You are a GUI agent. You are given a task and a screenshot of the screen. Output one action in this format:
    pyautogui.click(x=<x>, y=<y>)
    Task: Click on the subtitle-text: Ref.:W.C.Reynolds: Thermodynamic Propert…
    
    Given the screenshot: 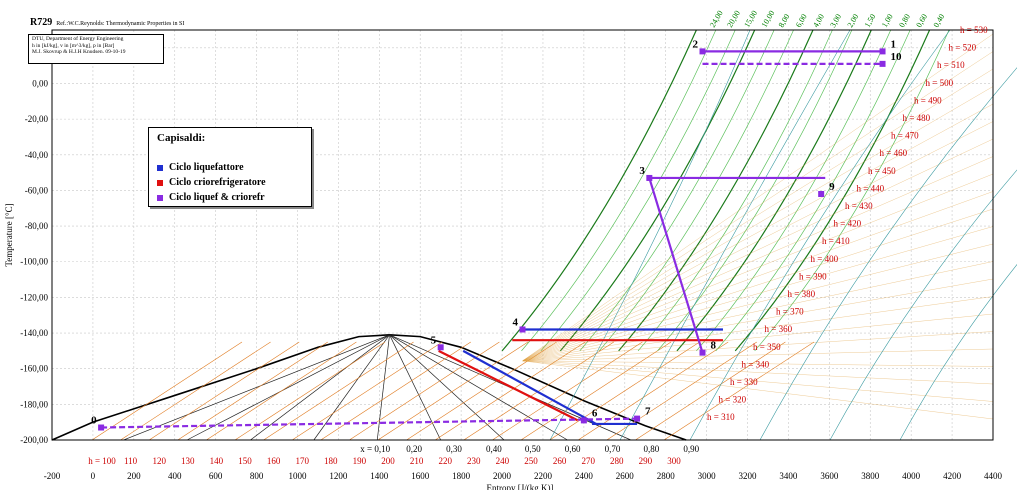 What is the action you would take?
    pyautogui.click(x=120, y=24)
    